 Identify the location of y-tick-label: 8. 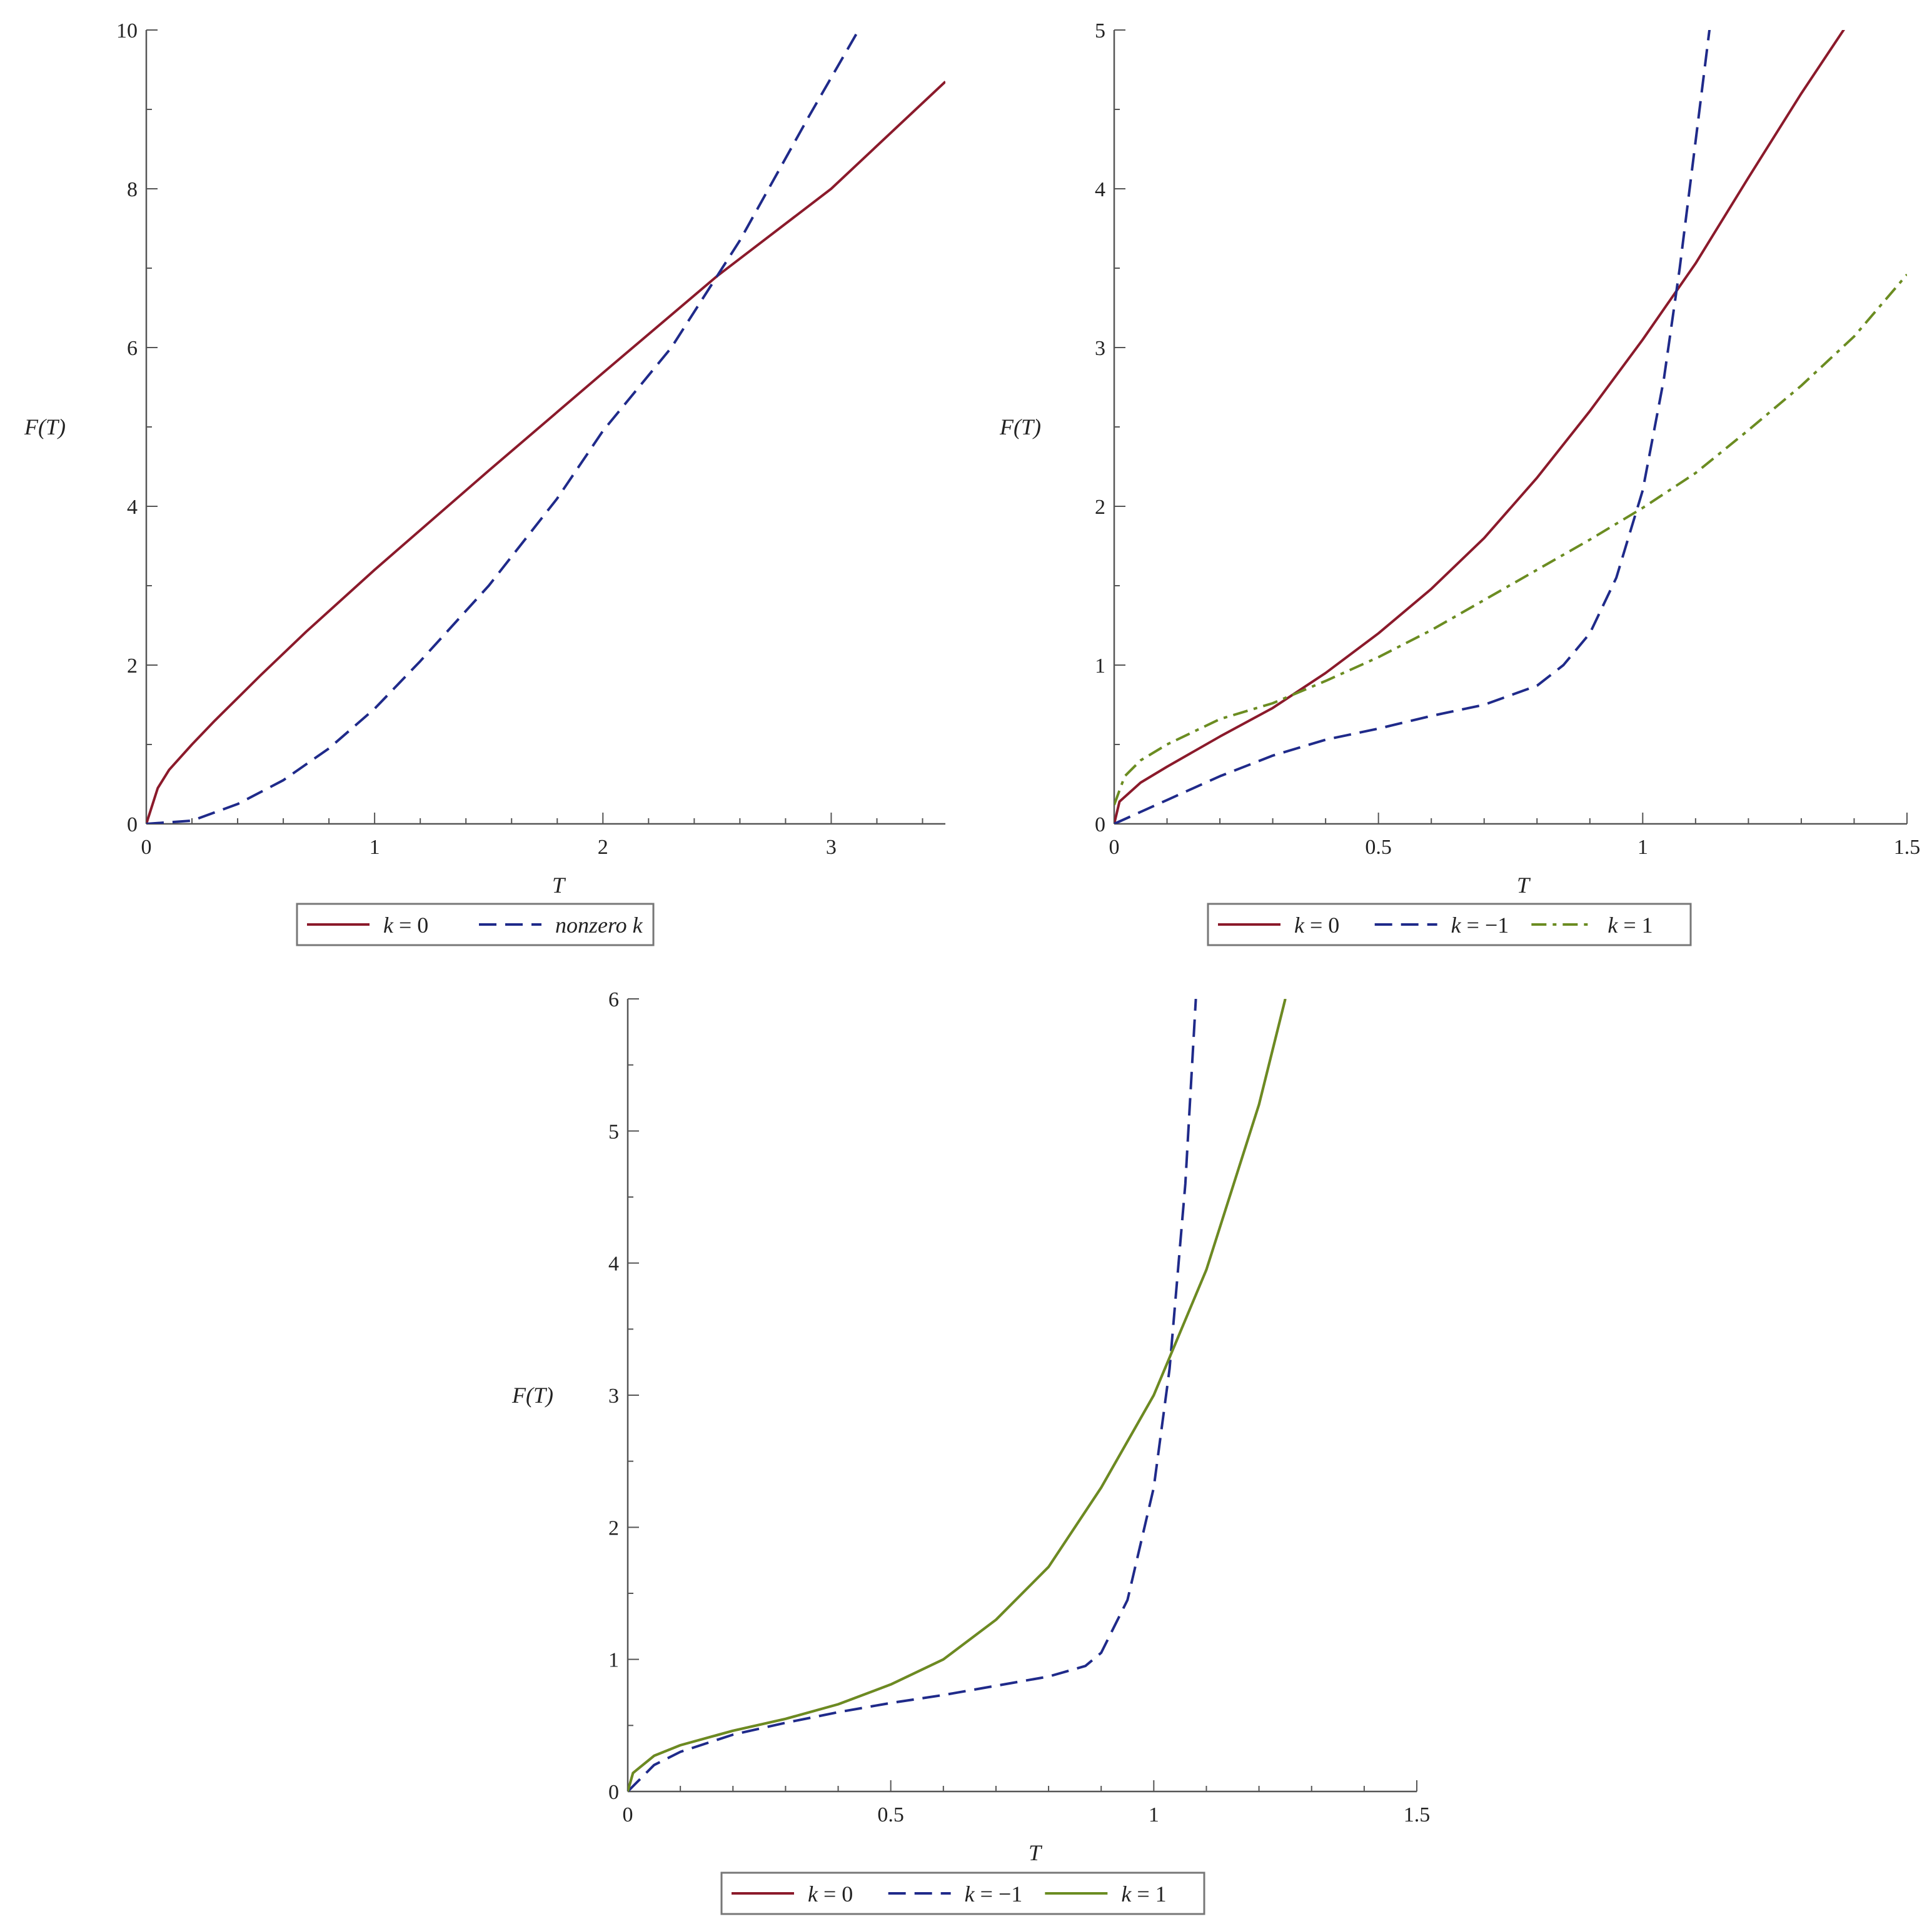
(132, 189).